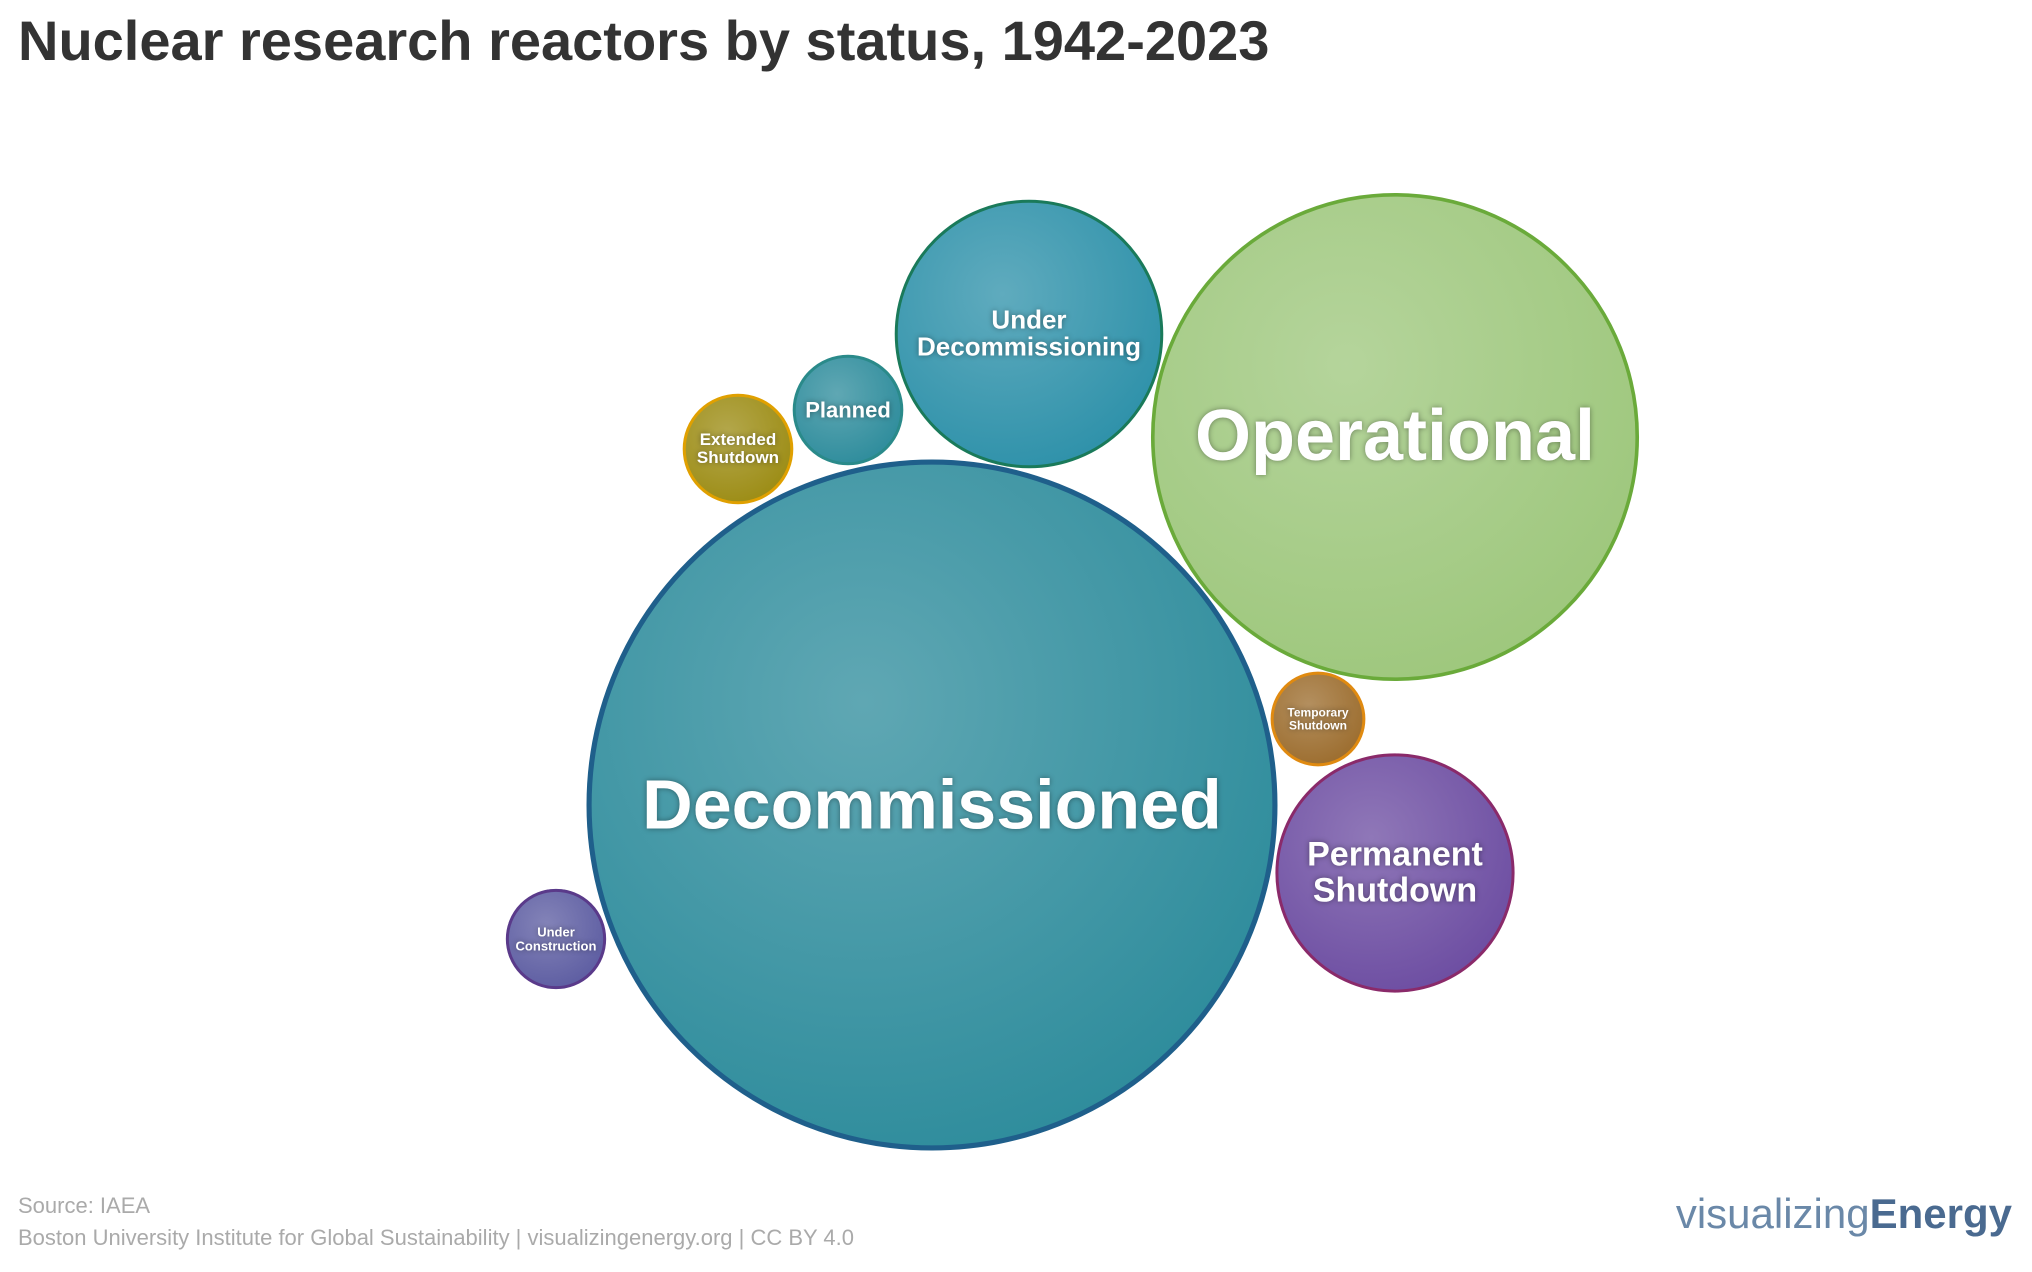 This screenshot has width=2032, height=1272. I want to click on bubble-label: Decommissioned, so click(932, 804).